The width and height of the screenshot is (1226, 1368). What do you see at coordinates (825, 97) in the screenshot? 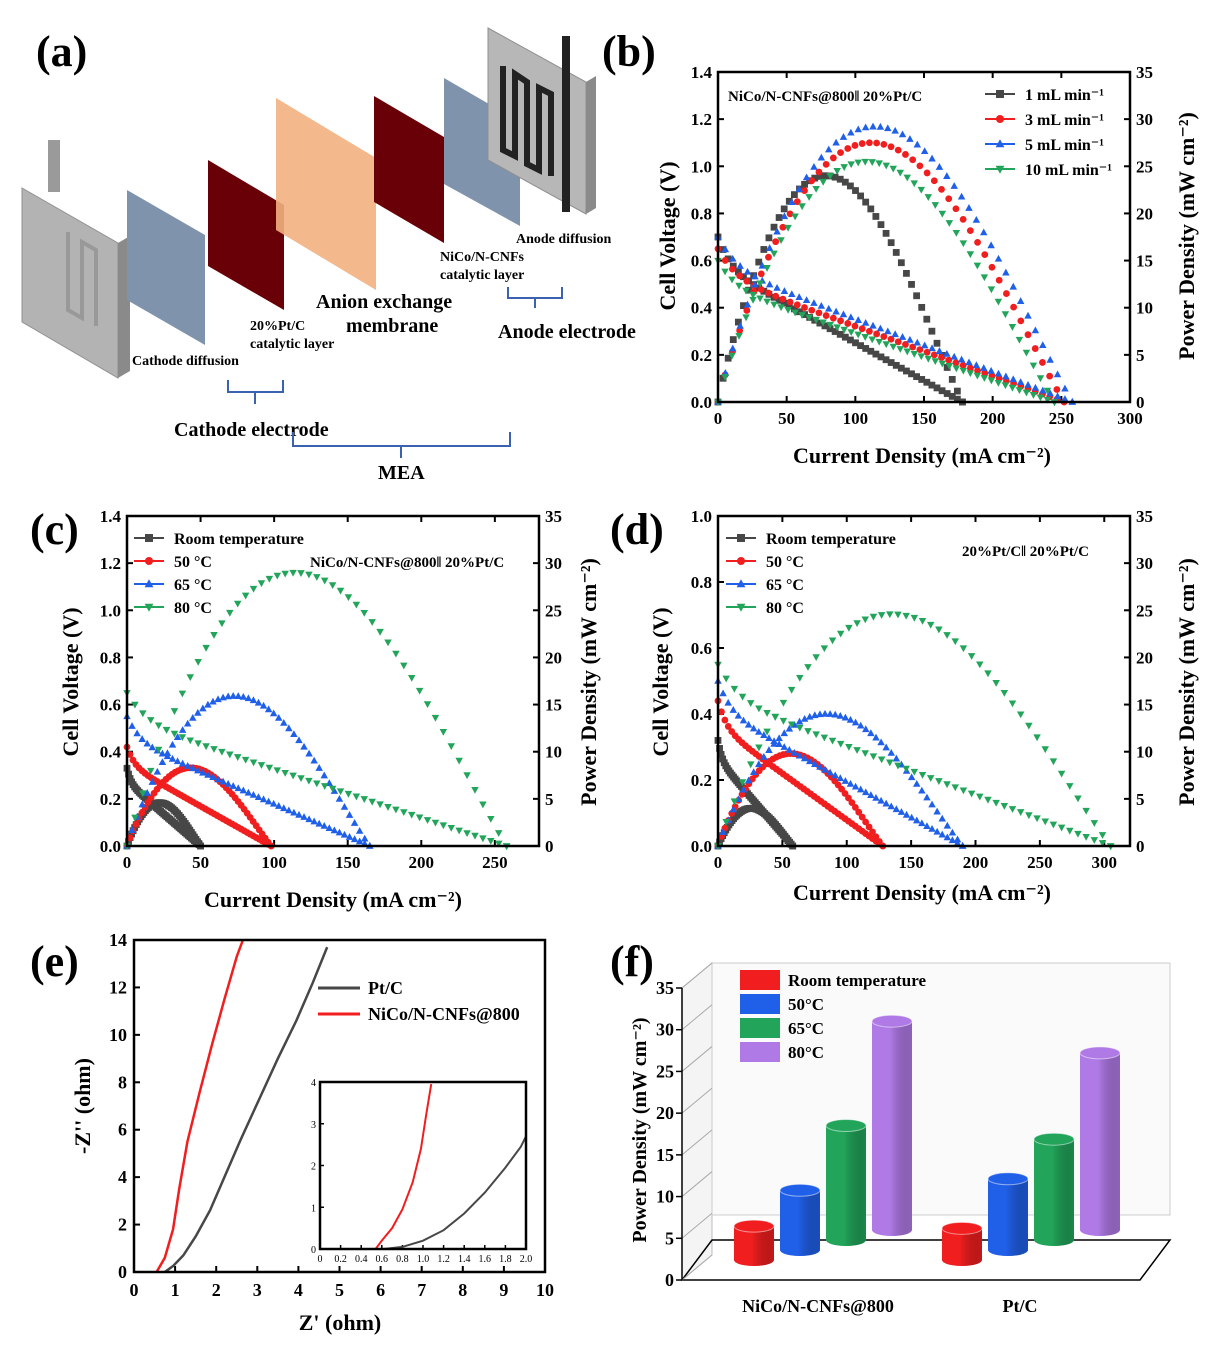
I see `panel-b-annotation: NiCo/N-CNFs@800‖ 20%Pt/C` at bounding box center [825, 97].